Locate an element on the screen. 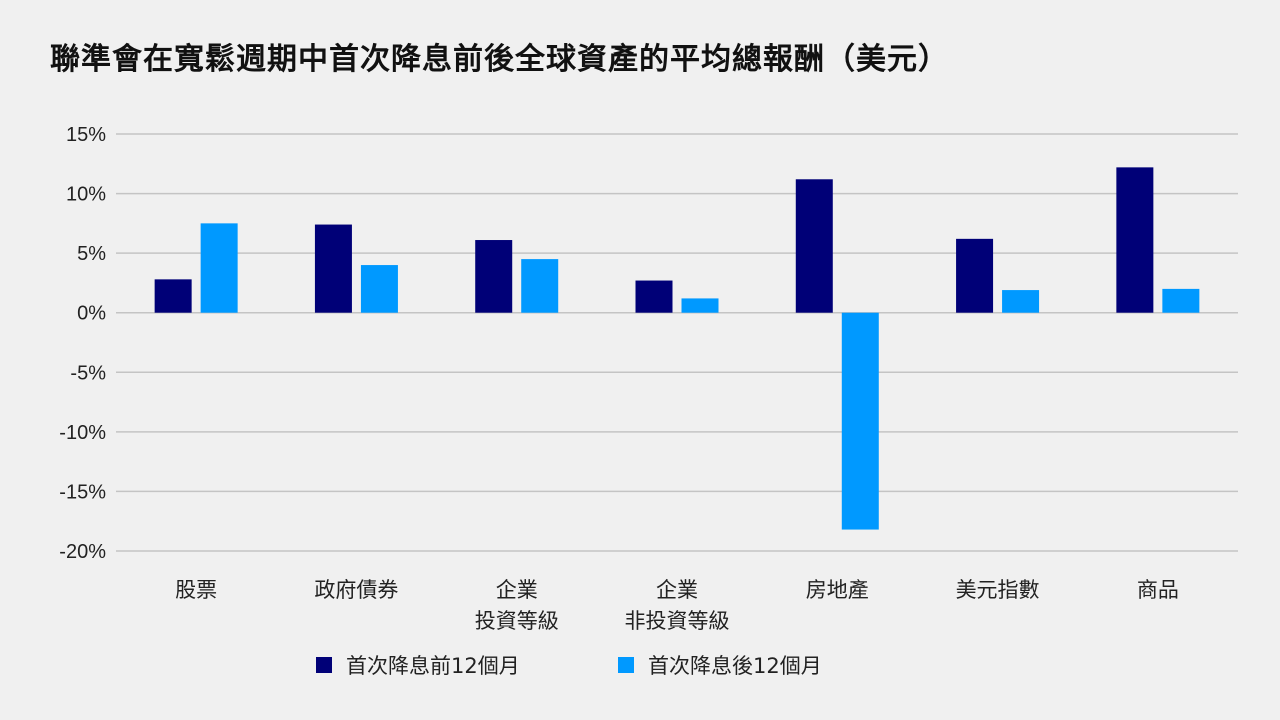  y-tick-label: 15% is located at coordinates (86, 135).